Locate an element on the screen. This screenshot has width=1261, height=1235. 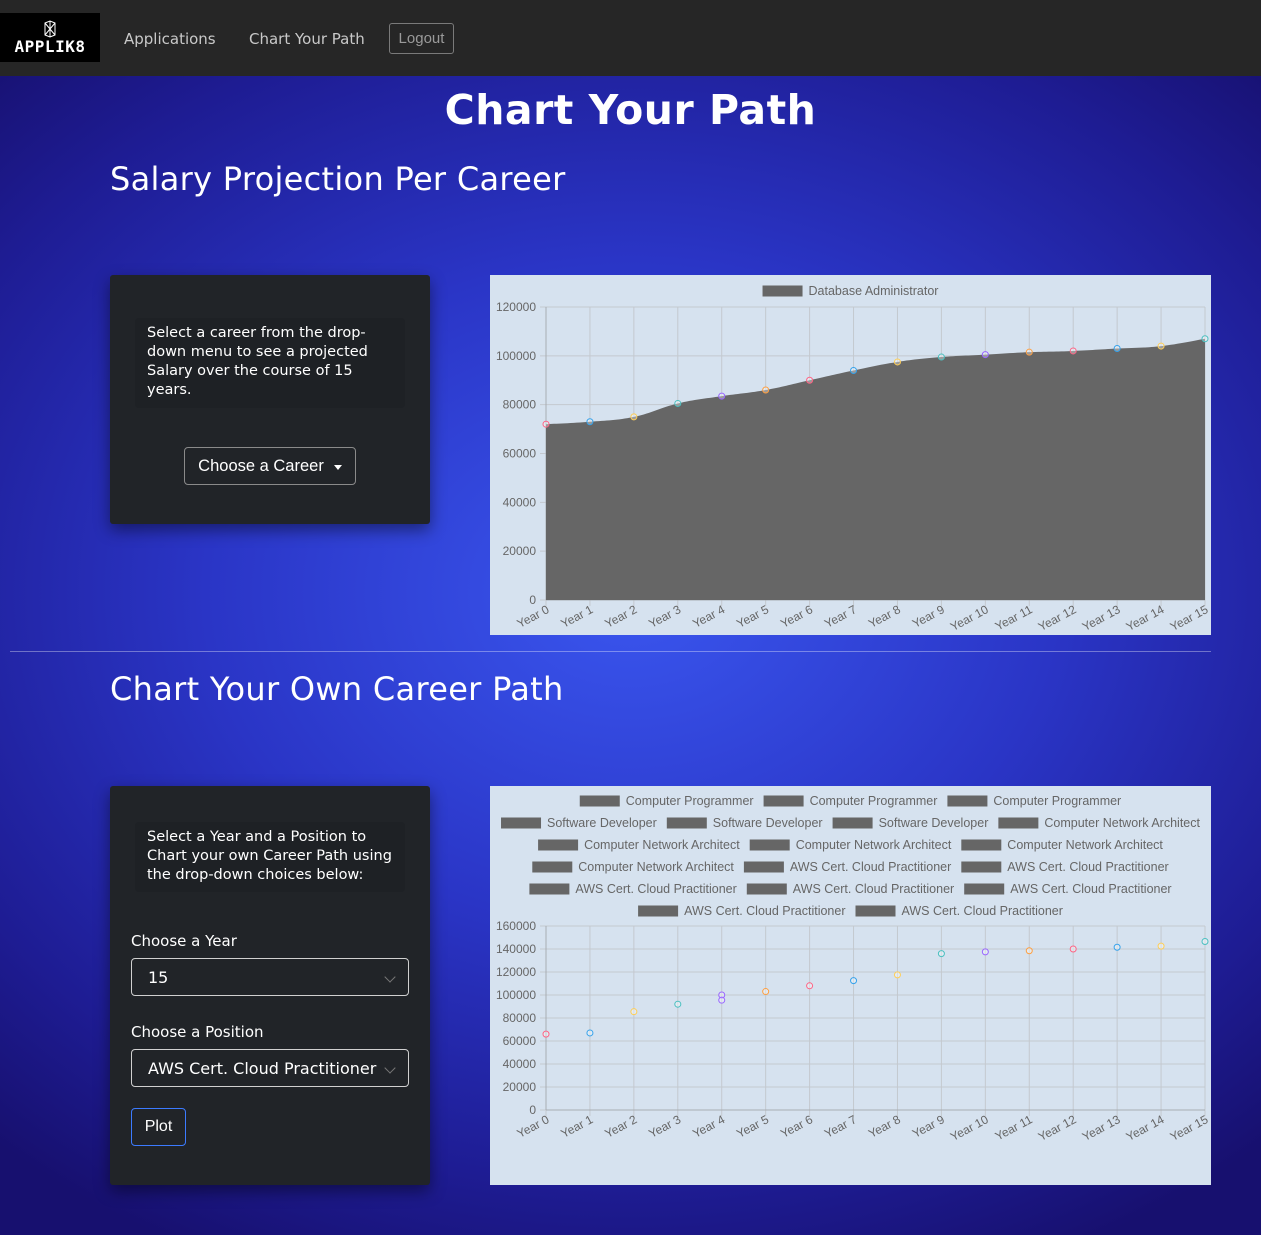
year-select-value: 15 is located at coordinates (158, 977).